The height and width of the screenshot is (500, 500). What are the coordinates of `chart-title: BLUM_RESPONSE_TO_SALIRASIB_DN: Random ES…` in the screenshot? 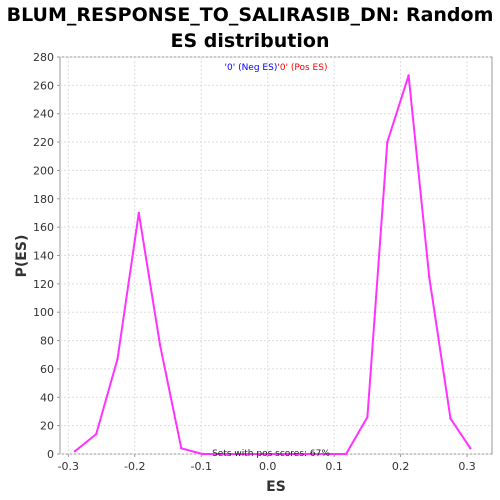 It's located at (250, 28).